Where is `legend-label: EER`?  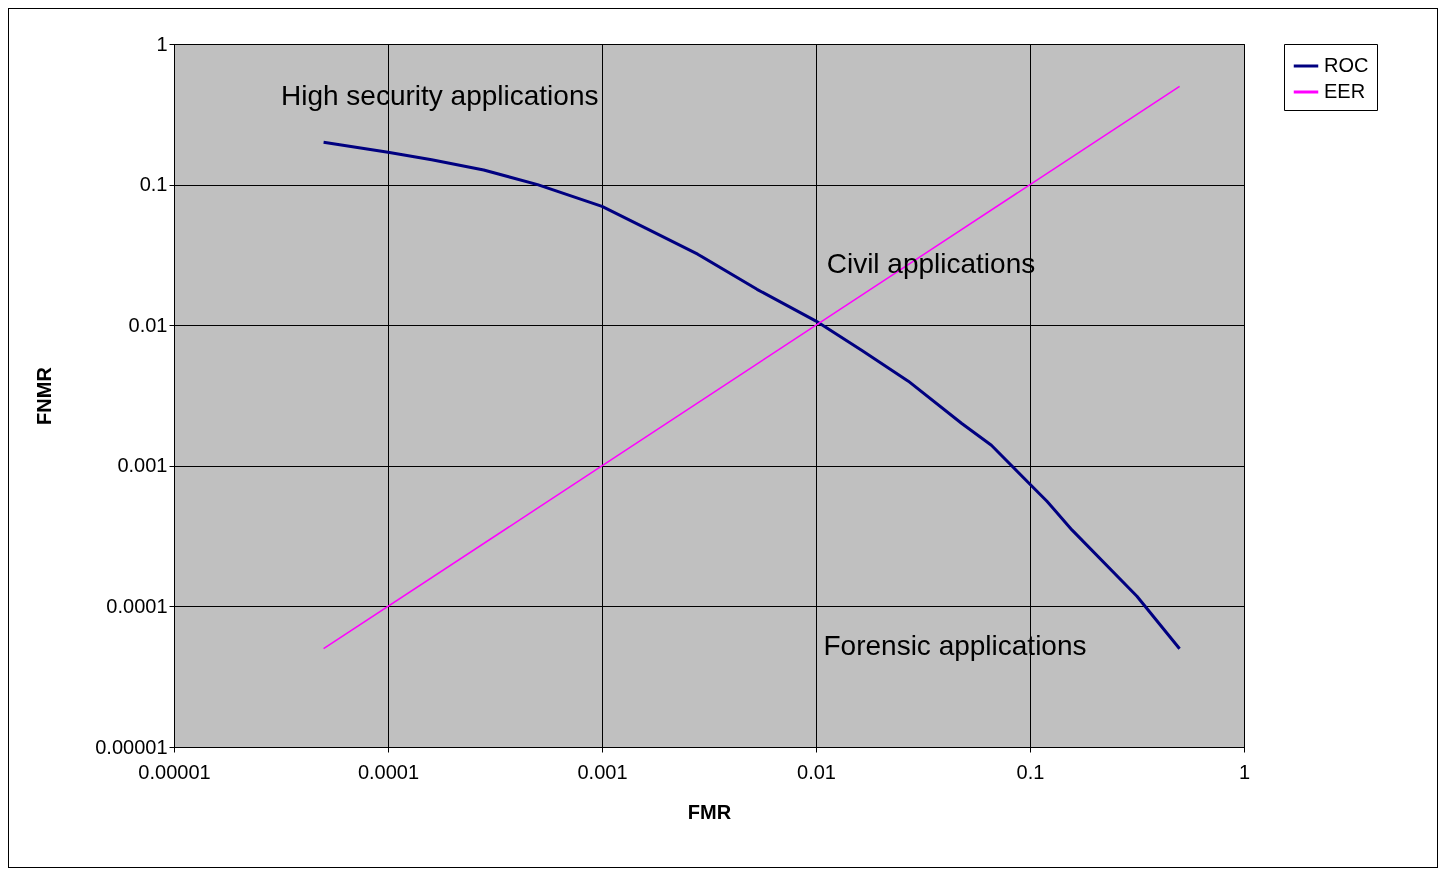
legend-label: EER is located at coordinates (1345, 91).